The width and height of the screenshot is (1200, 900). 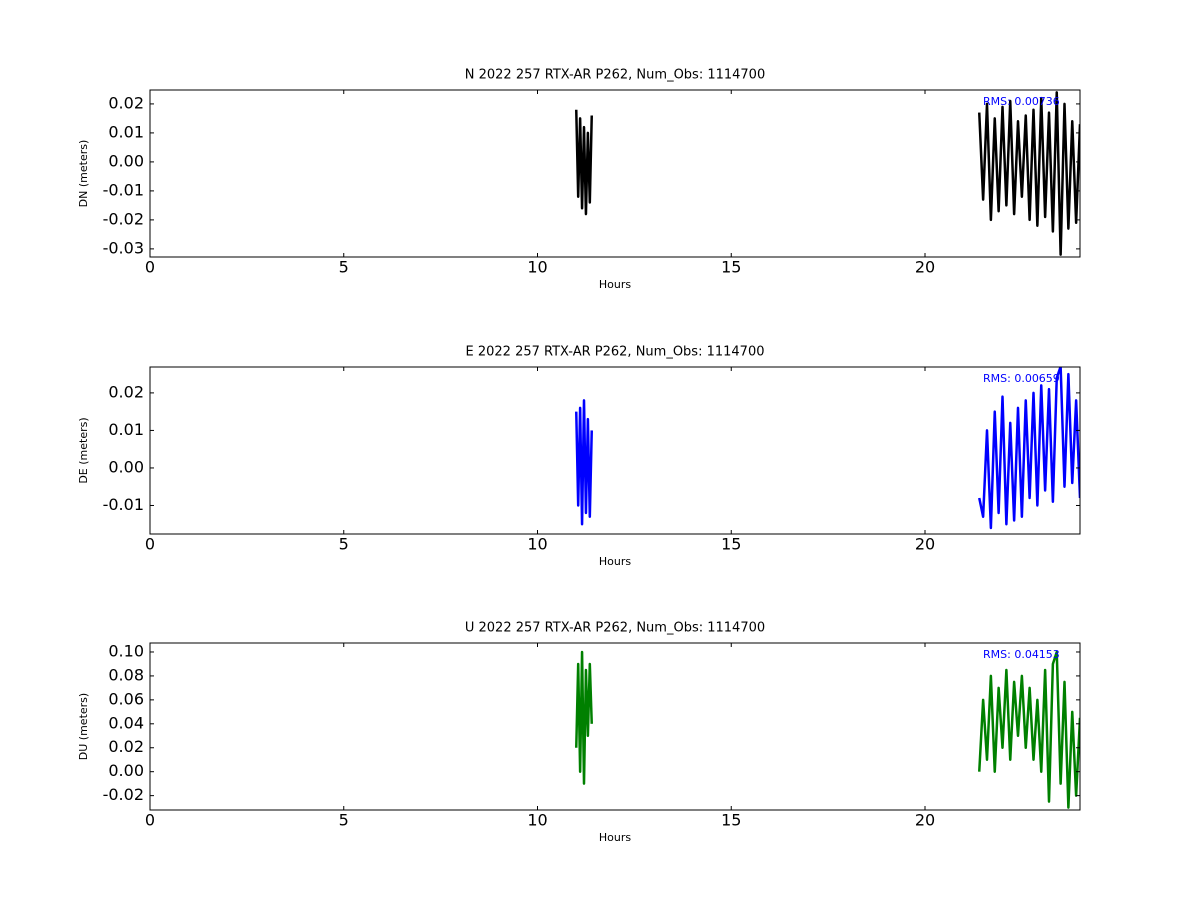 I want to click on annotation: RMS: 0.04153, so click(x=1021, y=654).